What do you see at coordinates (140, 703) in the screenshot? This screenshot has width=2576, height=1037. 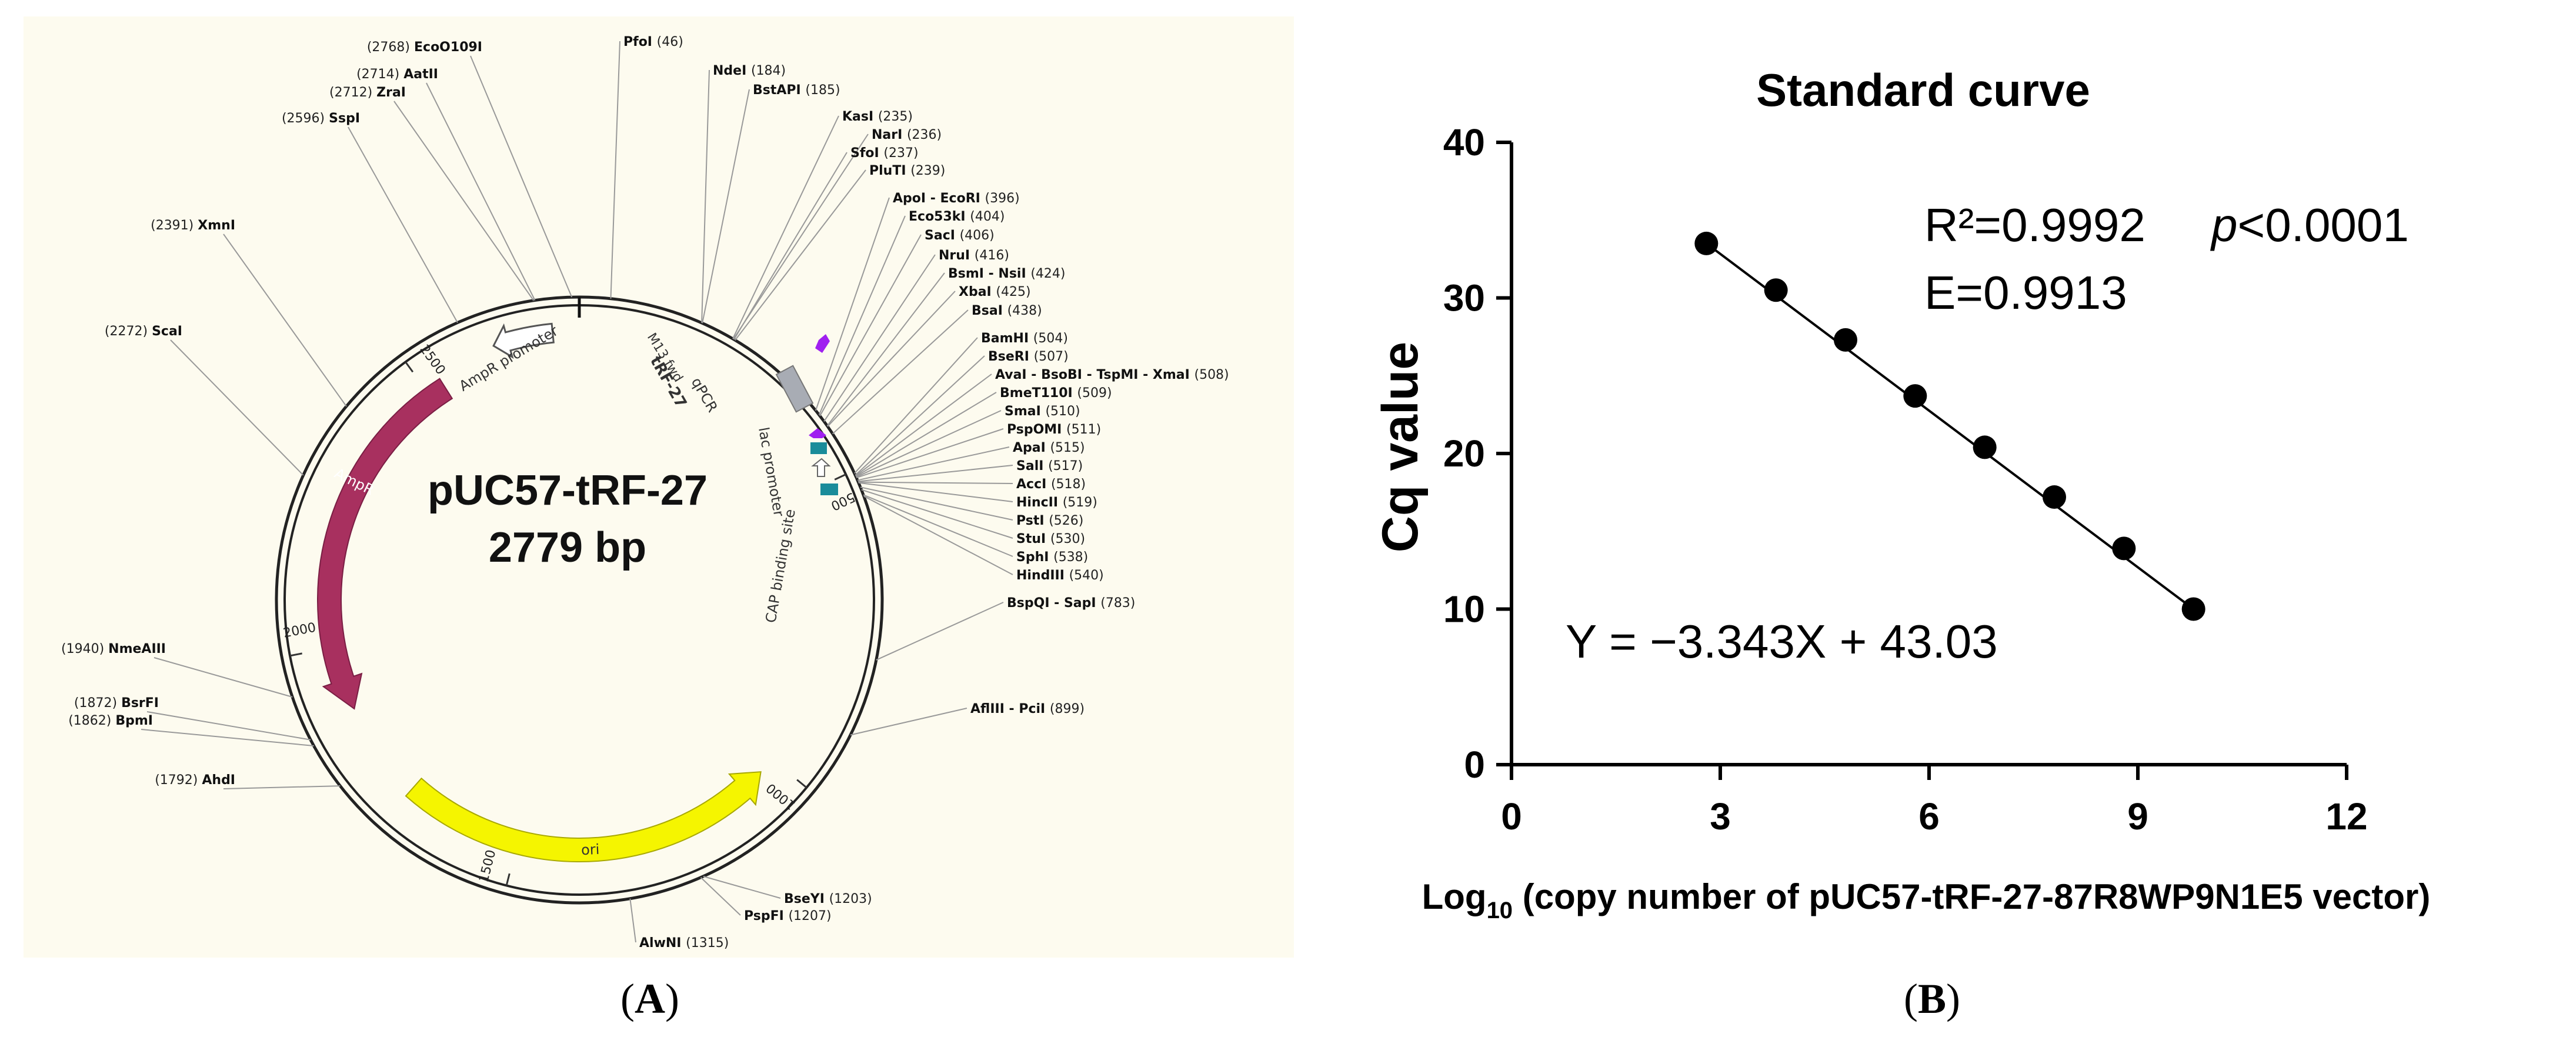 I see `site-name: BsrFI` at bounding box center [140, 703].